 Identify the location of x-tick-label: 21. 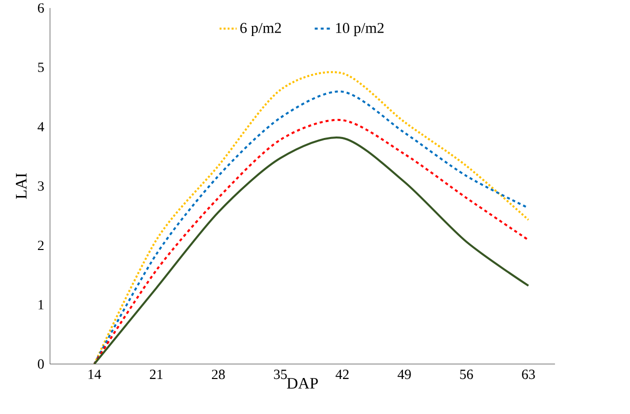
(156, 374).